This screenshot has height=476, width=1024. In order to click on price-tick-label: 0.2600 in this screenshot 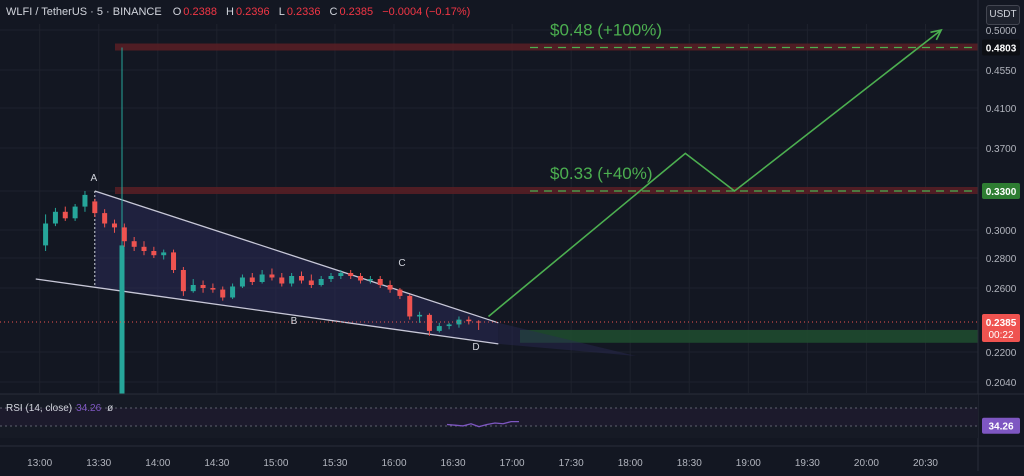, I will do `click(1001, 289)`.